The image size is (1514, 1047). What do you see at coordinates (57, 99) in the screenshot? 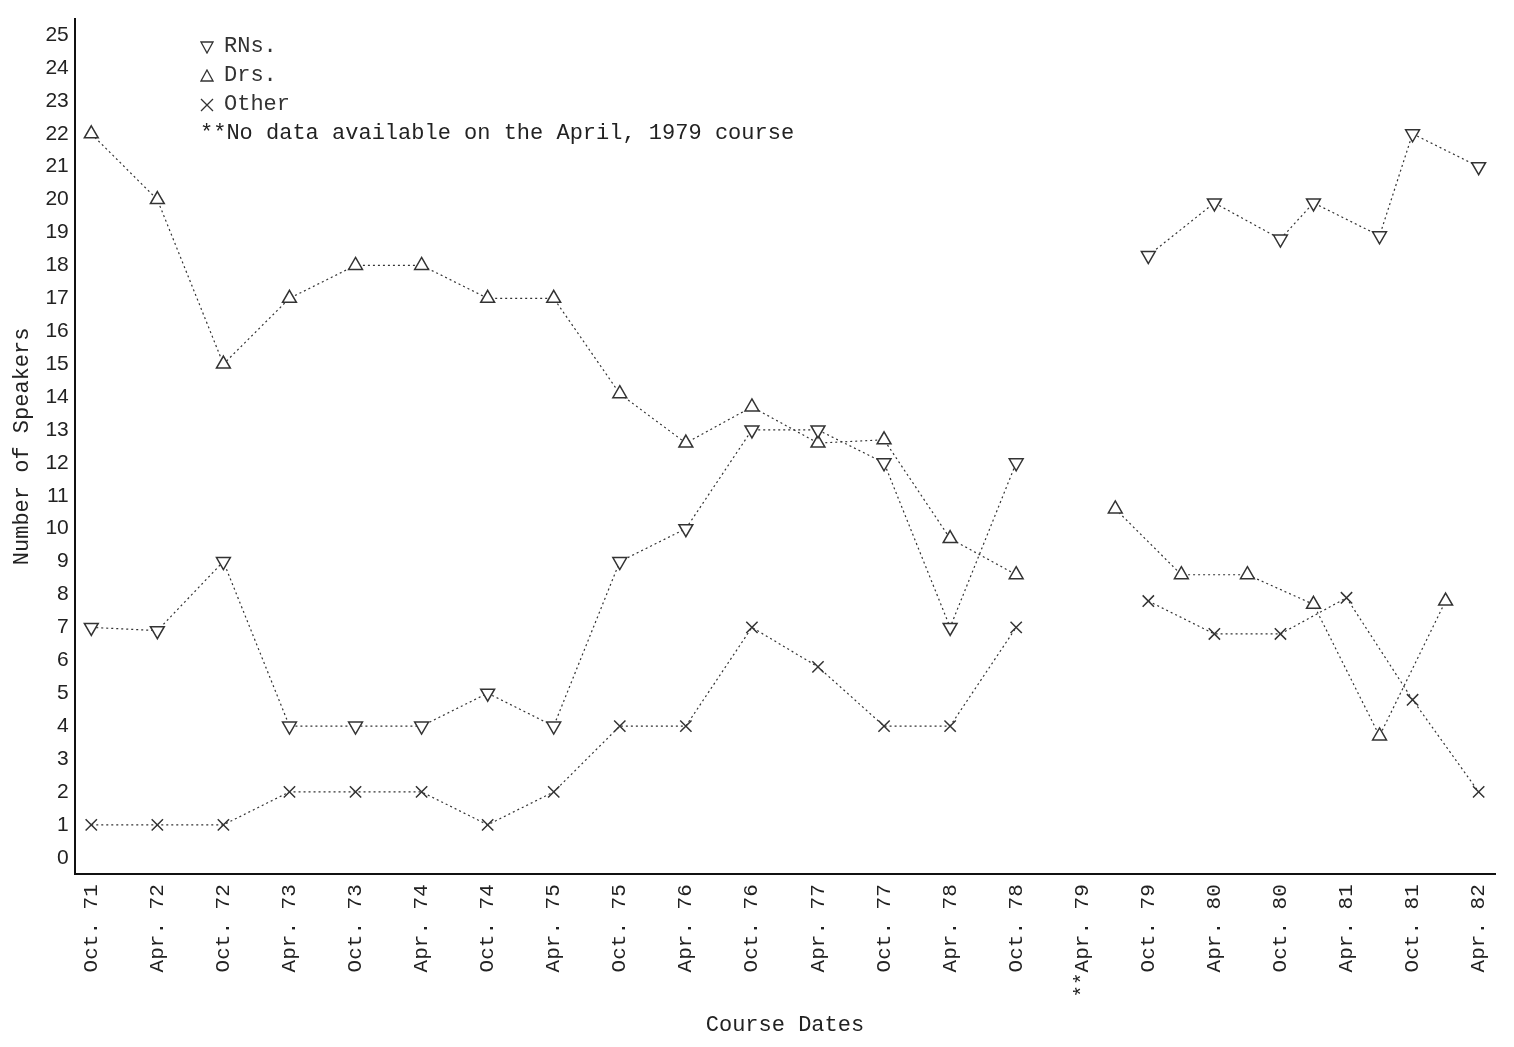
I see `y-tick-label: 23` at bounding box center [57, 99].